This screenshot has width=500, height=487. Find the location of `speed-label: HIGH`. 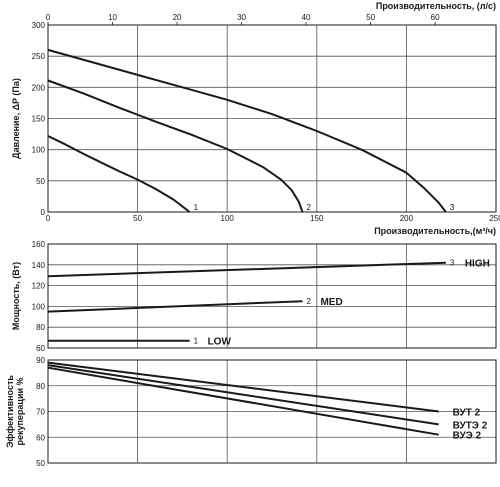

speed-label: HIGH is located at coordinates (477, 264).